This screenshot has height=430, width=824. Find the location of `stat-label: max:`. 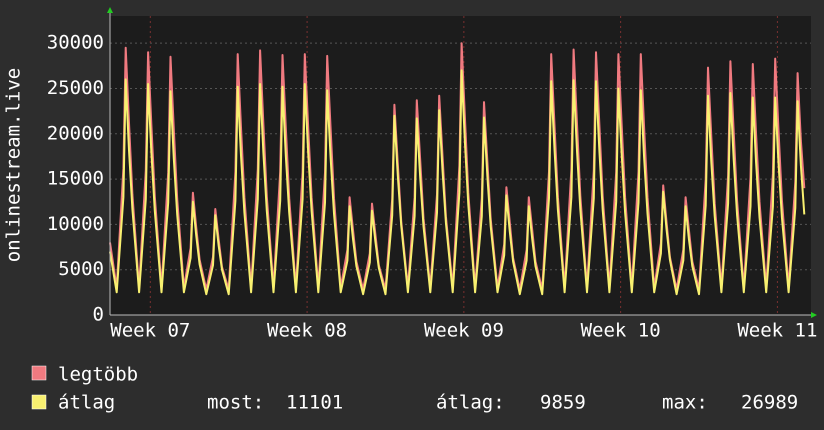

stat-label: max: is located at coordinates (685, 403).